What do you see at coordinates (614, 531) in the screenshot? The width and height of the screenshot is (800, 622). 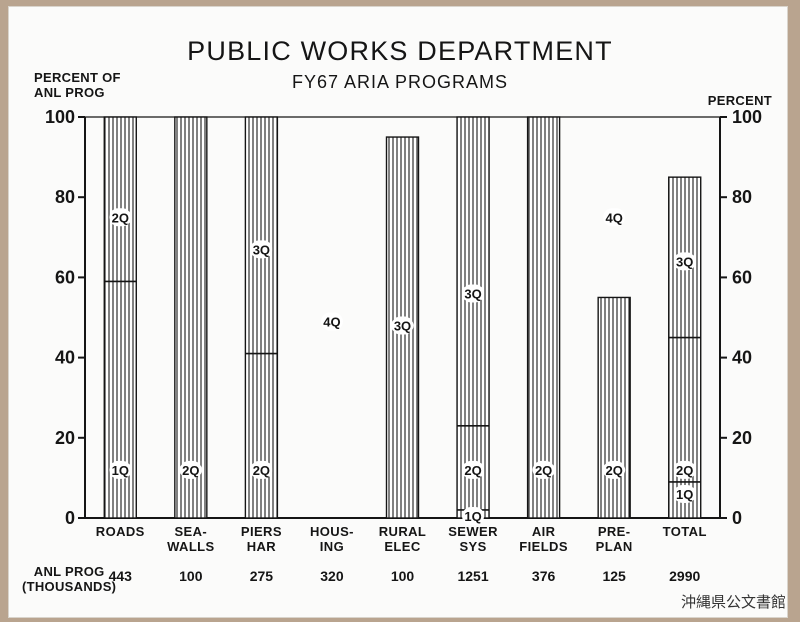 I see `category-label: PRE-` at bounding box center [614, 531].